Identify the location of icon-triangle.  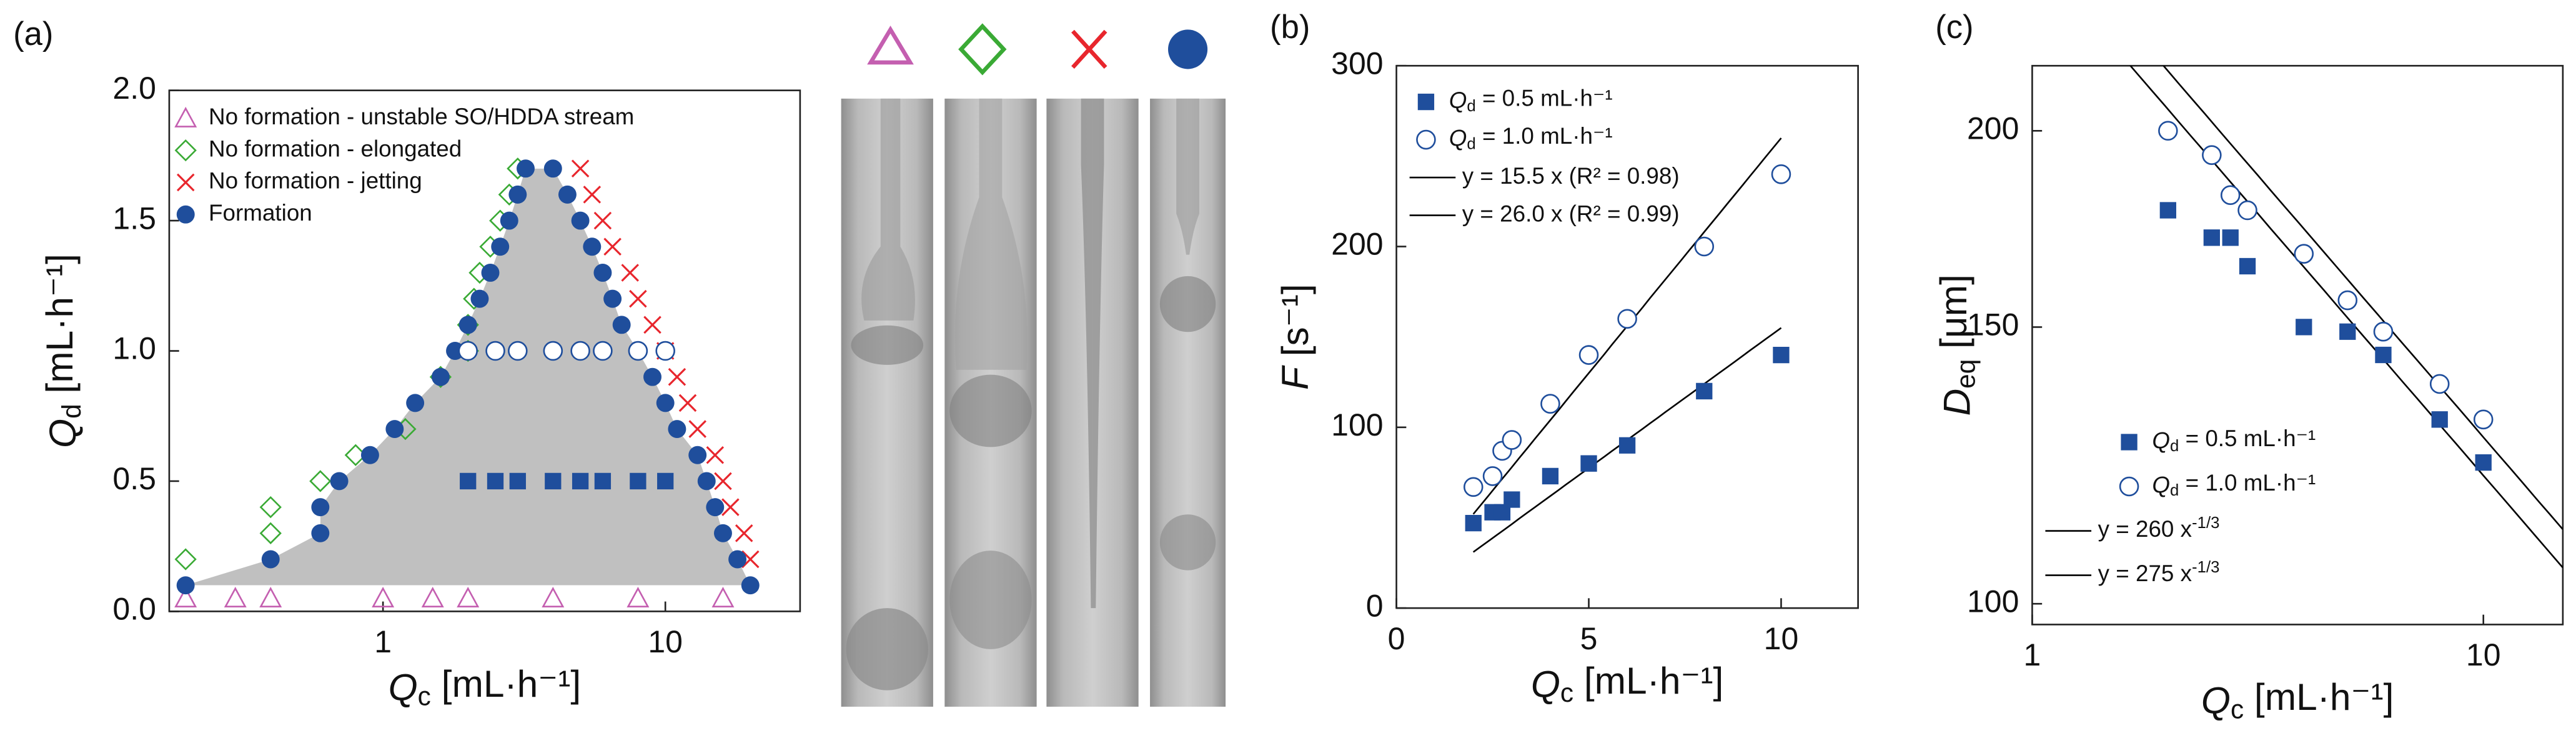
(890, 45).